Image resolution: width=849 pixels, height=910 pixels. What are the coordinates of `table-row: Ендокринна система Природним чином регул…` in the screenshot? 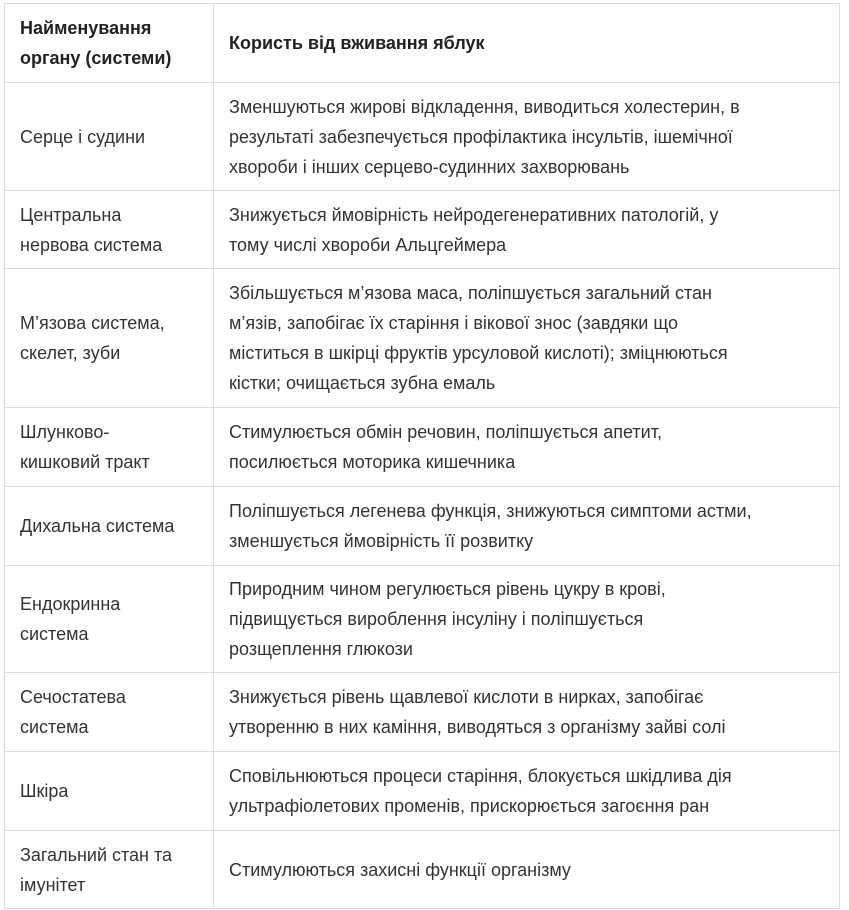 It's located at (422, 619).